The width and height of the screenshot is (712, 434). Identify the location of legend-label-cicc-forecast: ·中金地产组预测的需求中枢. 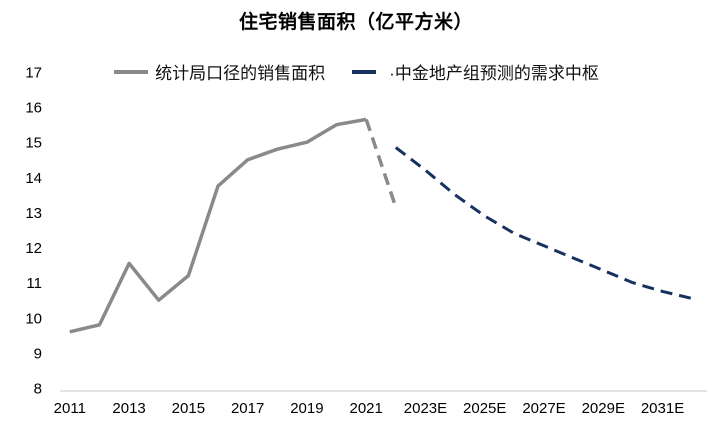
(494, 73).